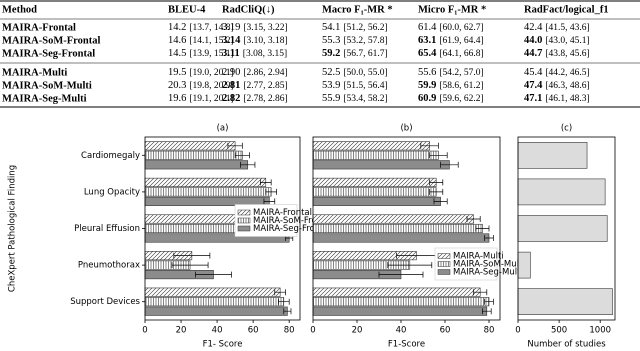  I want to click on cell-value: 19.6, so click(177, 98).